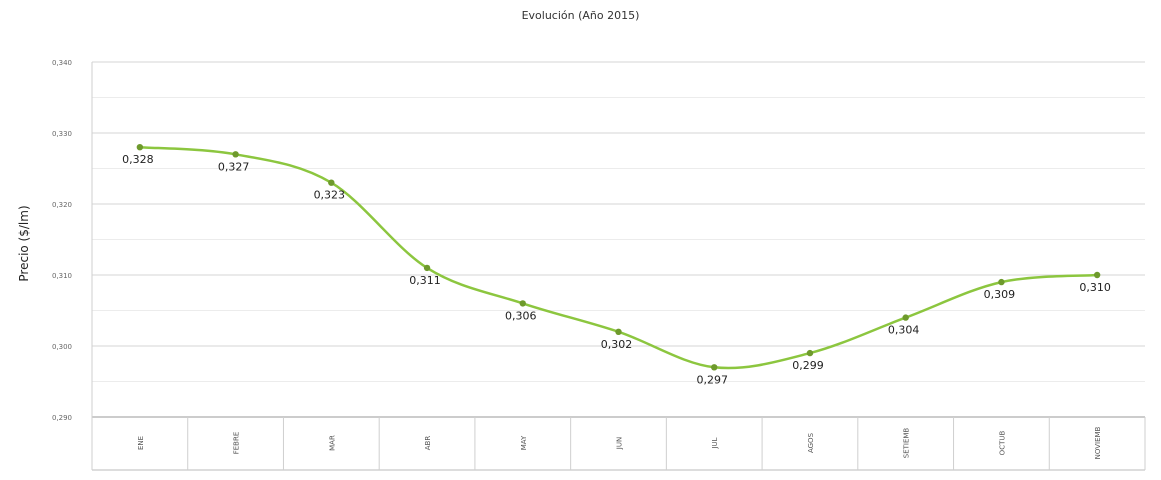 The width and height of the screenshot is (1161, 480). Describe the element at coordinates (62, 276) in the screenshot. I see `y-tick-label: 0,310` at that location.